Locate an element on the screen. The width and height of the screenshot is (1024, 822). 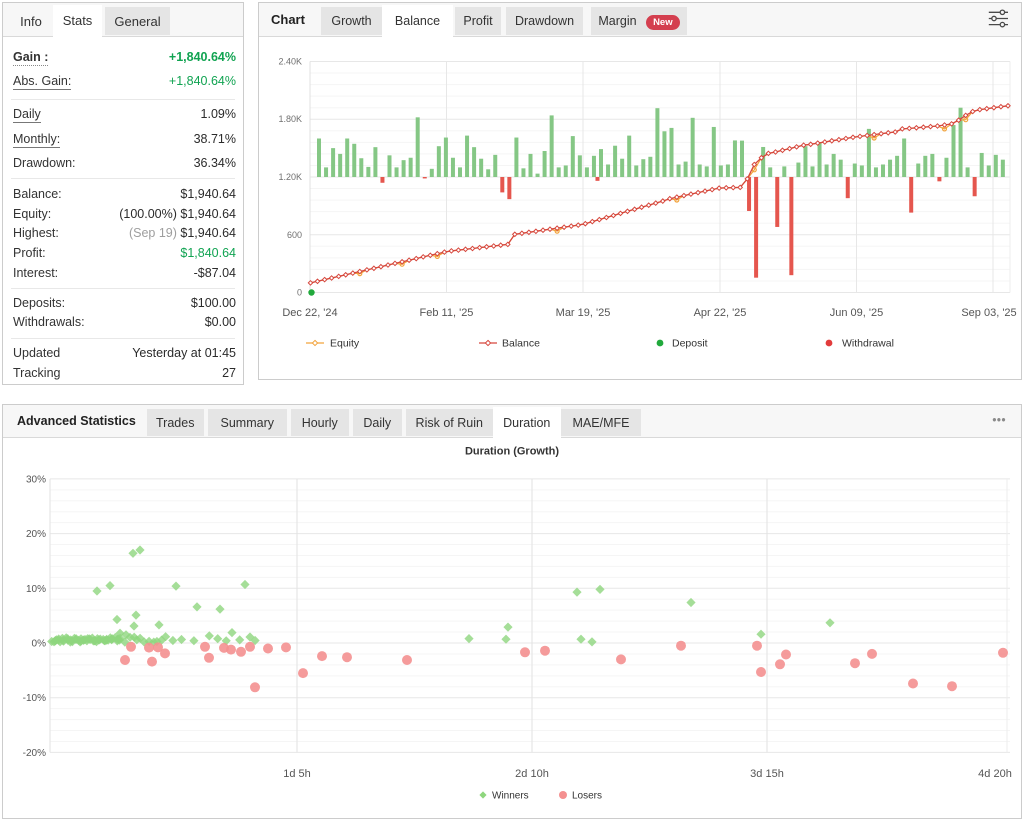
svg-text: Losers is located at coordinates (587, 796).